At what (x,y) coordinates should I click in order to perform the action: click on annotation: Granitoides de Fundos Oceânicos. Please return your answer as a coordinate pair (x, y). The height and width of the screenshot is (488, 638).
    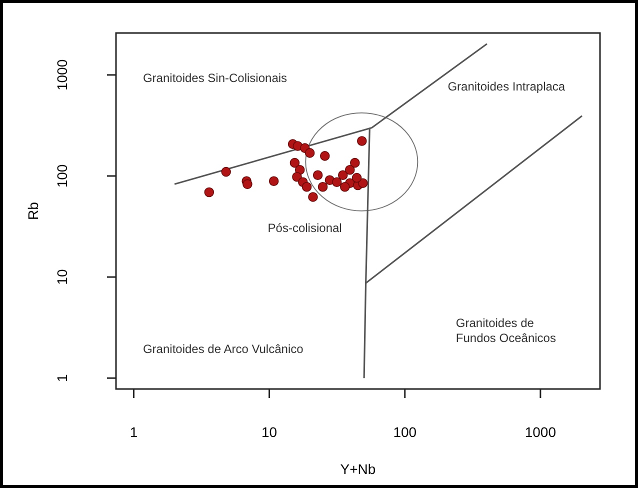
    Looking at the image, I should click on (506, 331).